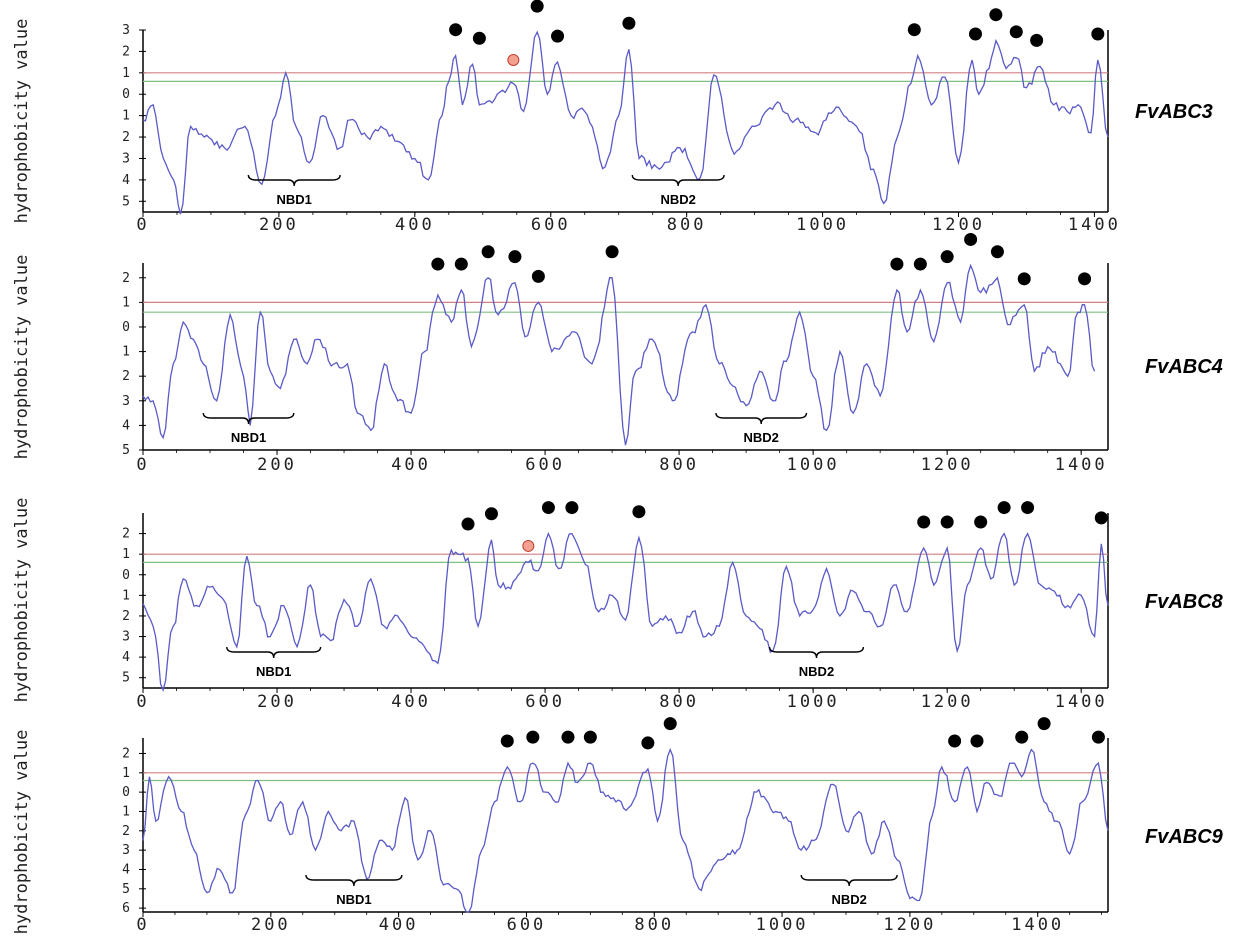 The image size is (1238, 939). I want to click on panel-label: FvABC8, so click(1184, 602).